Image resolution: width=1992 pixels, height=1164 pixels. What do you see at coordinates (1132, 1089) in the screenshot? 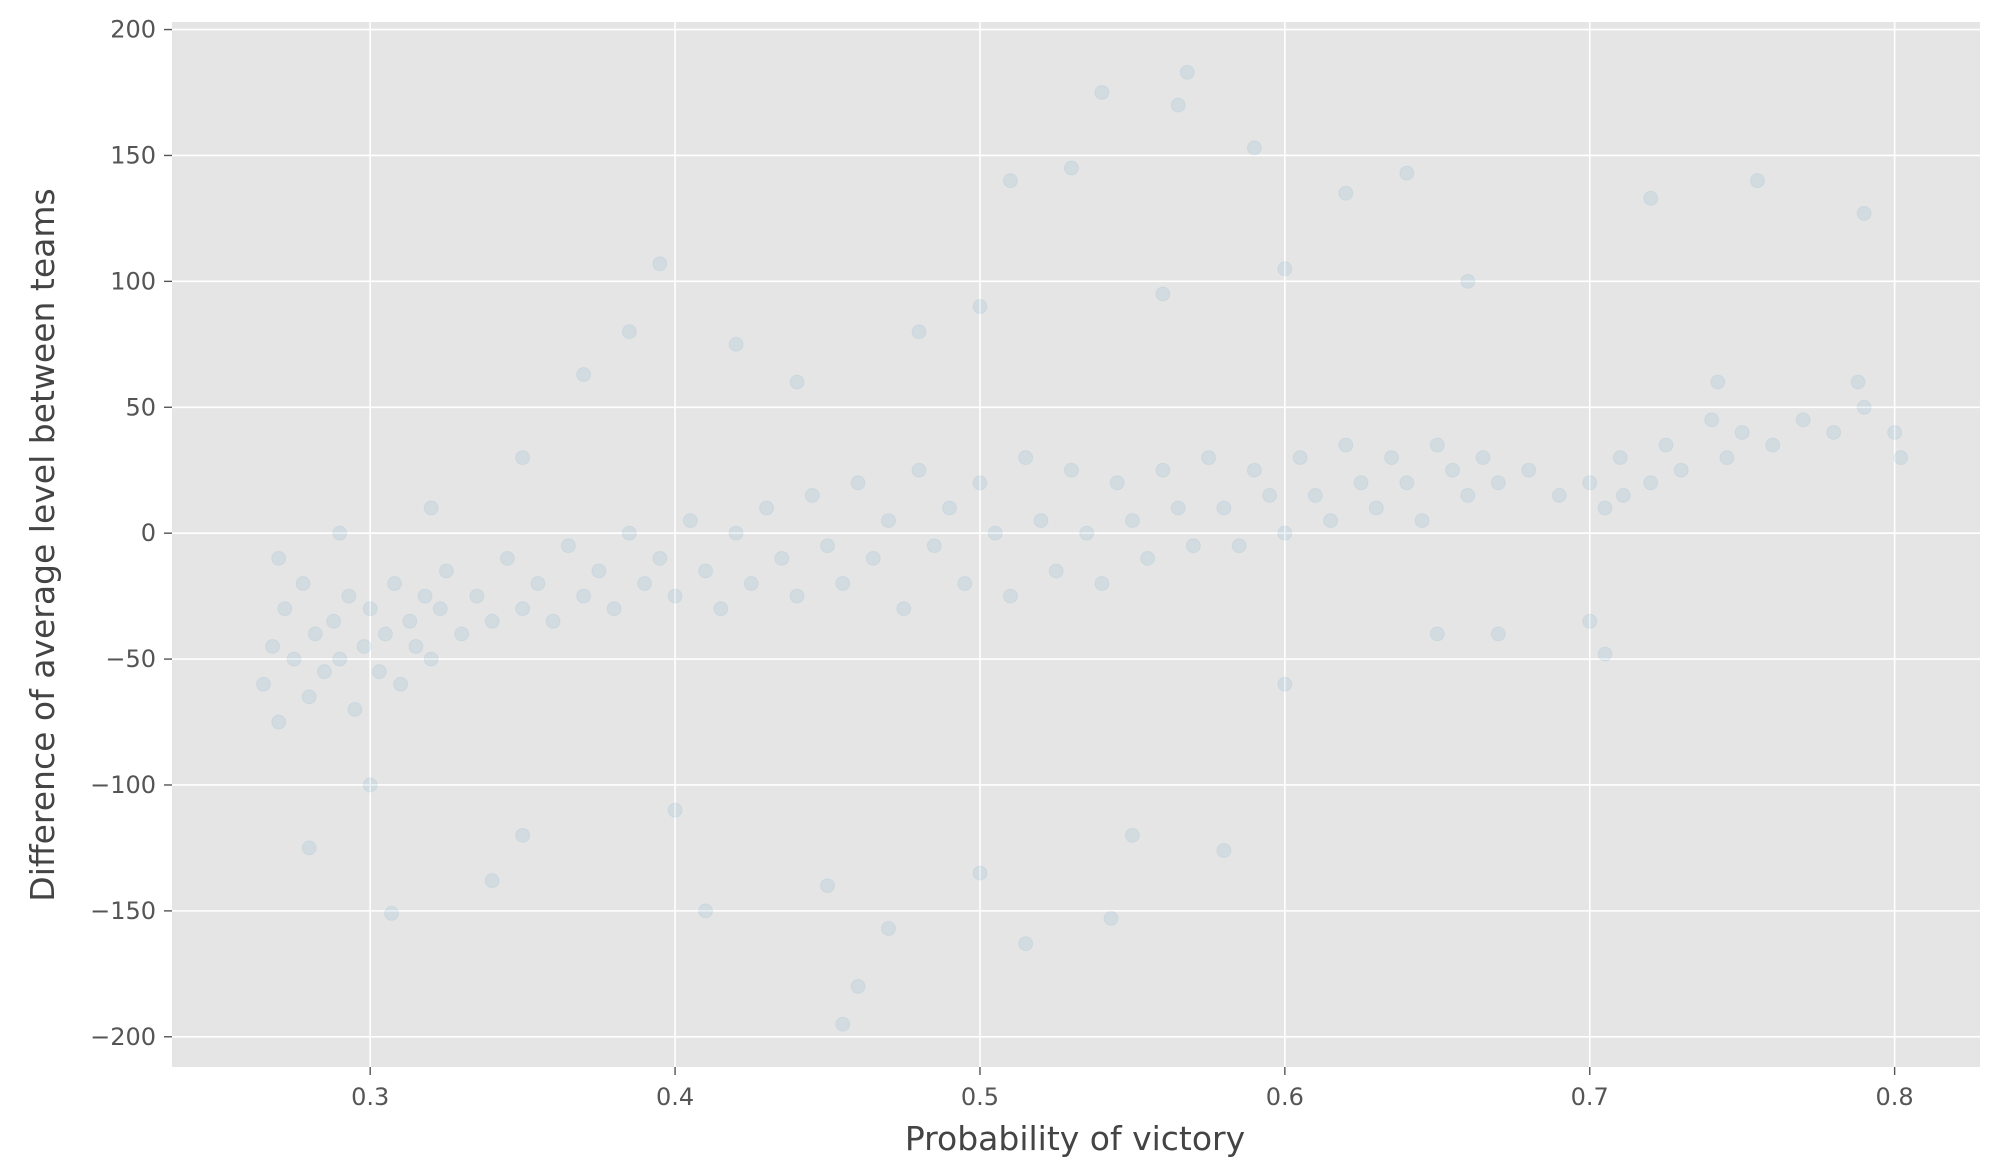
I see `x-axis-ticks: 0.3 0.4 0.5 0.6 0.7 0.8` at bounding box center [1132, 1089].